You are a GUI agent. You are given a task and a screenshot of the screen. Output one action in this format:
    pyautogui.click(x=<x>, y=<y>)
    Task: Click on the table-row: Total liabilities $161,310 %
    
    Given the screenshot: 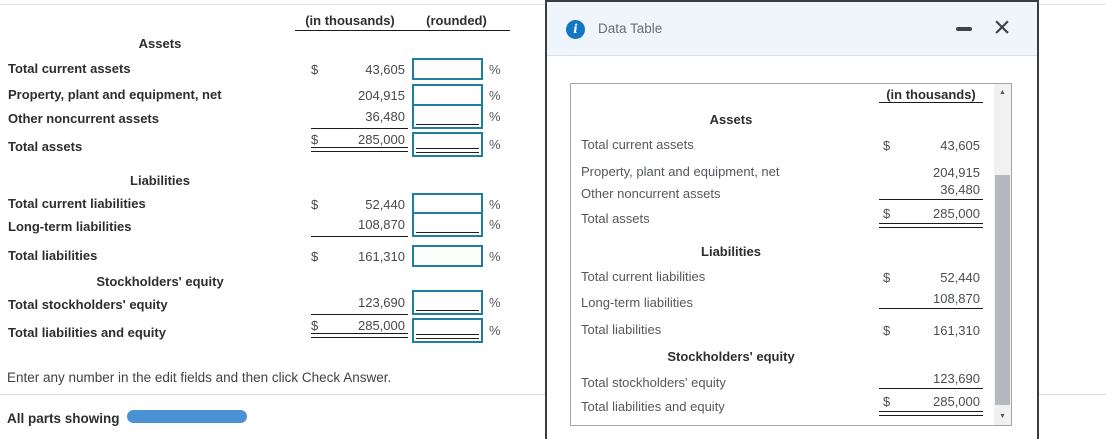 What is the action you would take?
    pyautogui.click(x=260, y=256)
    